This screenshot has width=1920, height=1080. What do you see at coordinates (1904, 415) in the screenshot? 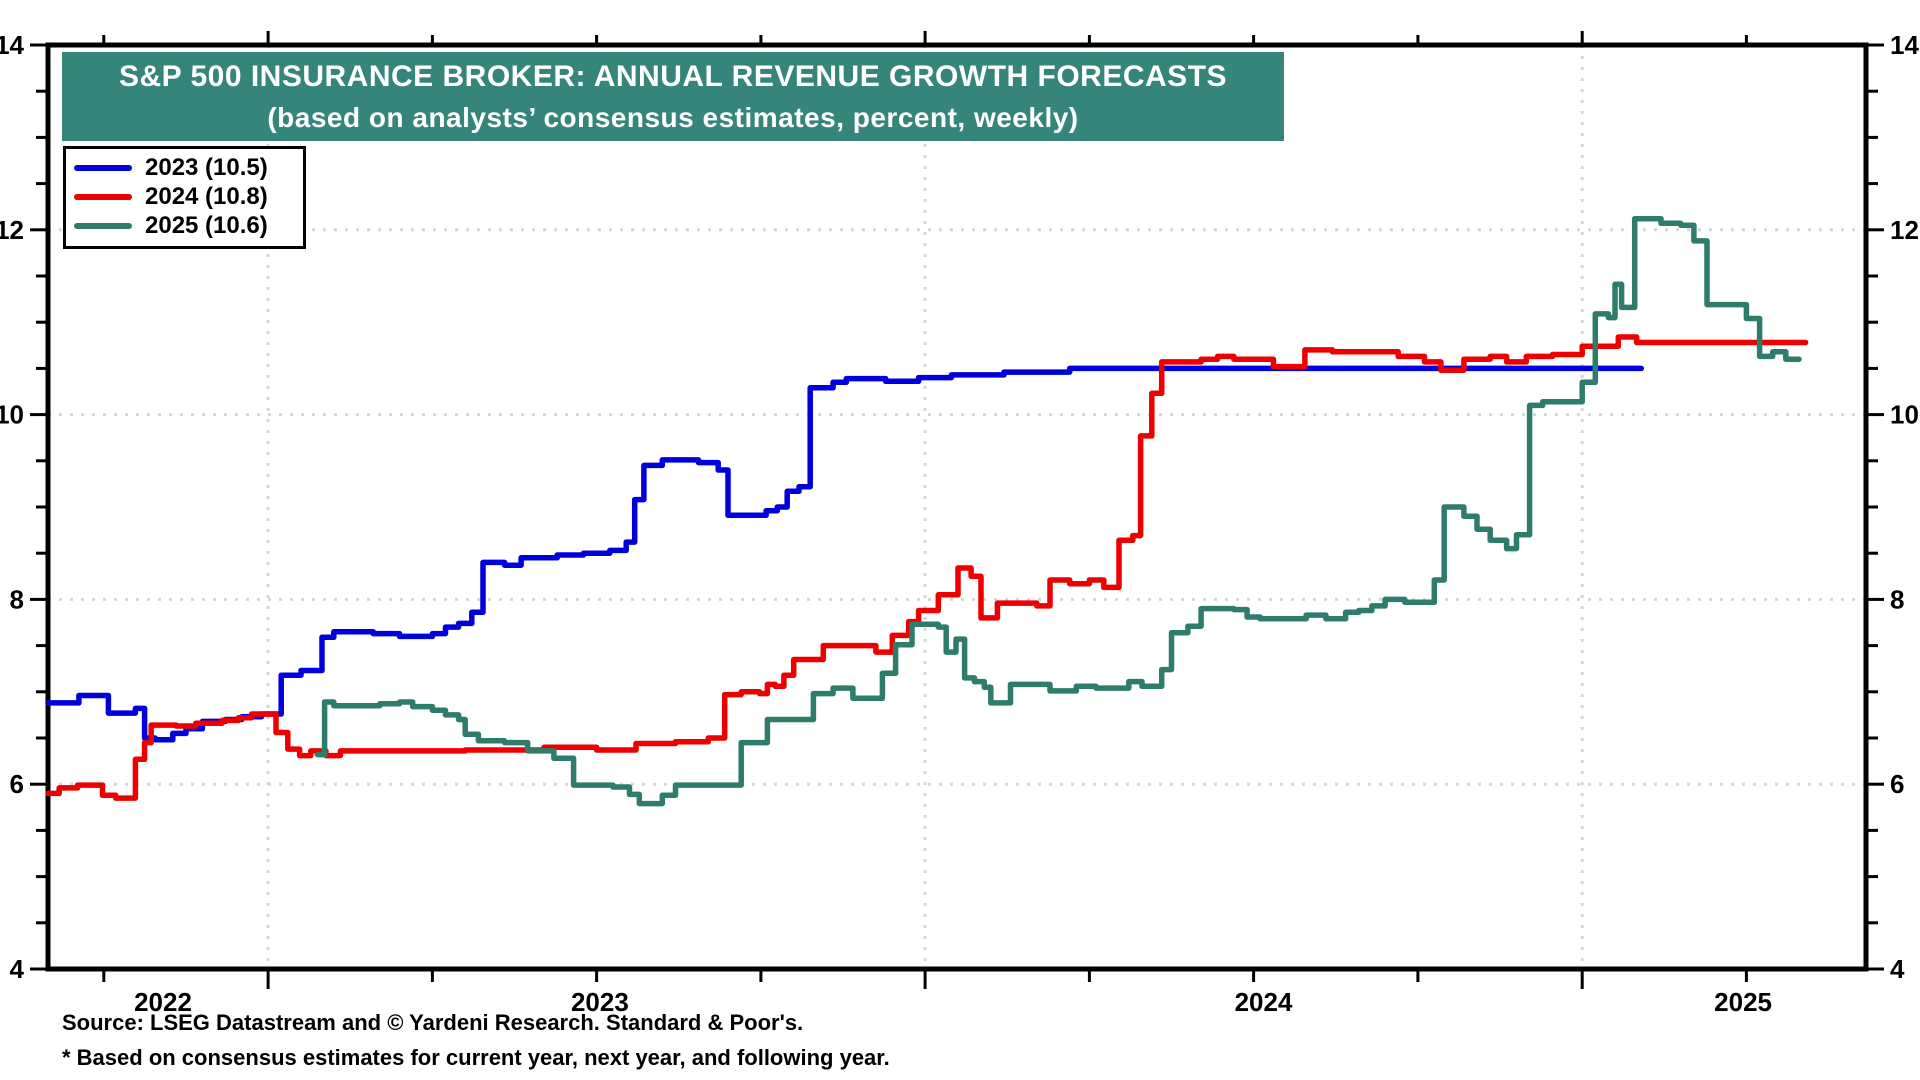
I see `y-axis-label-right-10: 10` at bounding box center [1904, 415].